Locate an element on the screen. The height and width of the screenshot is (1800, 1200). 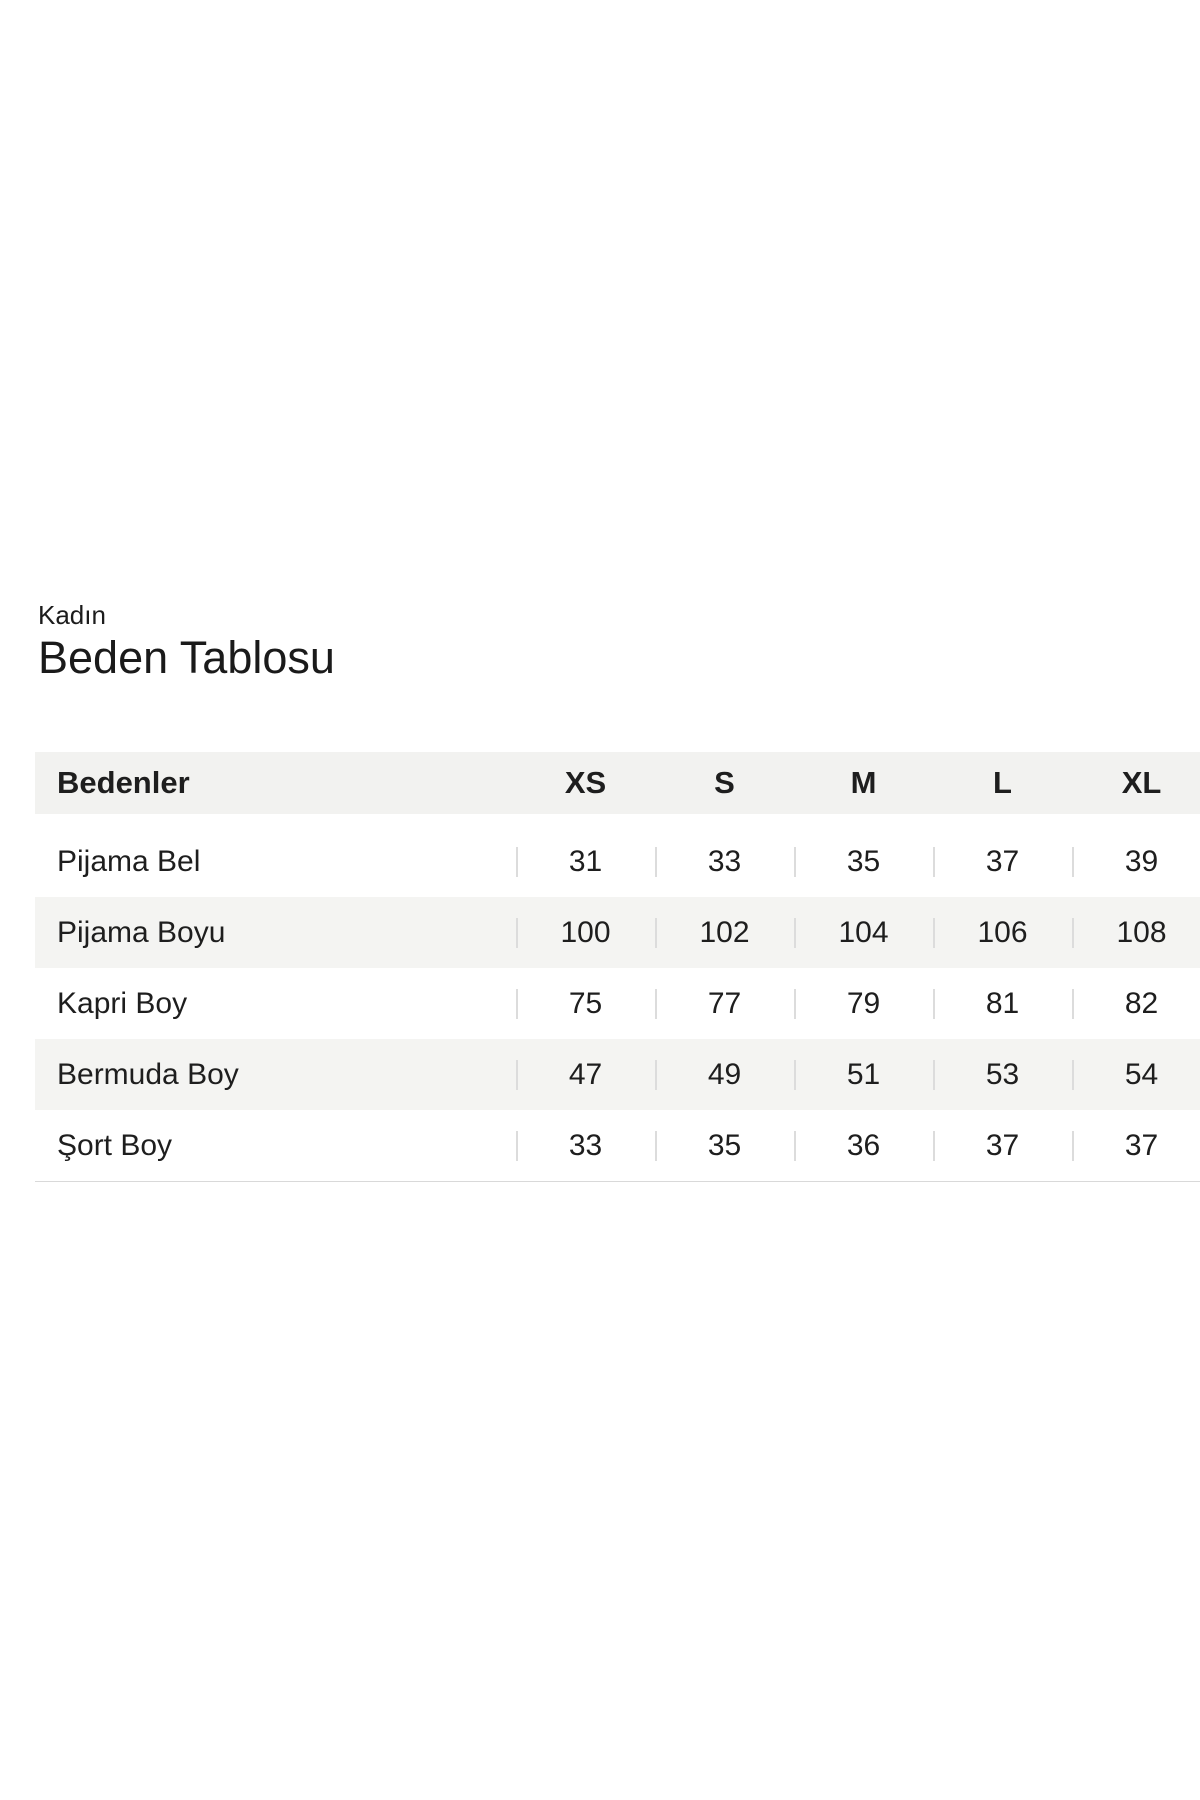
table-cell: 49 is located at coordinates (724, 1074).